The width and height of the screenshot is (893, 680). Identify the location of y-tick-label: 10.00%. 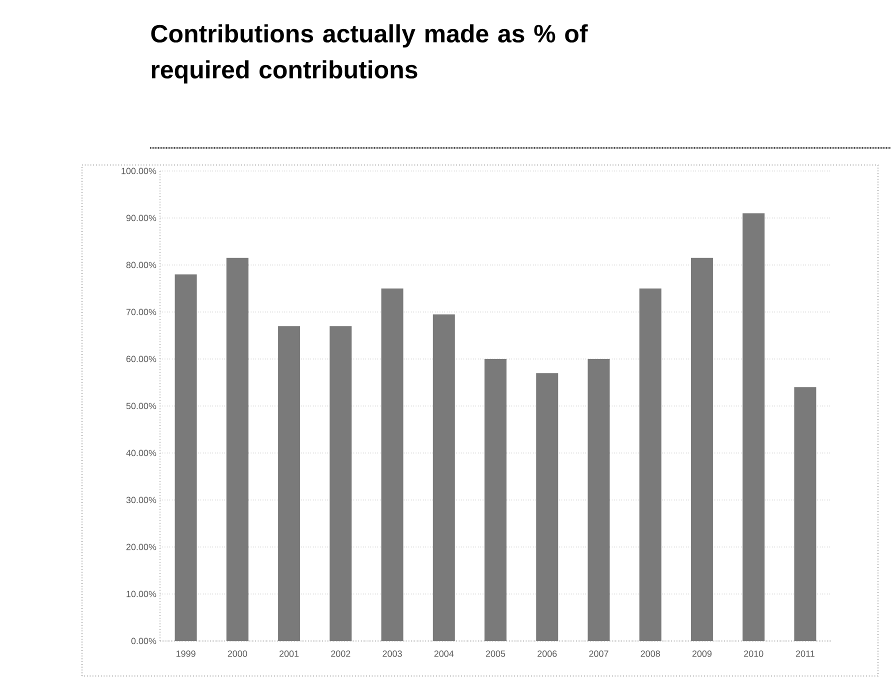
(141, 594).